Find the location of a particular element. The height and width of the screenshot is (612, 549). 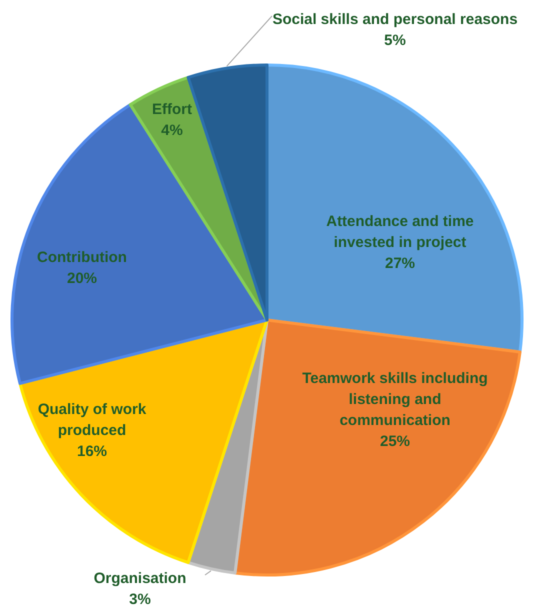

slice-label: Contribution is located at coordinates (82, 257).